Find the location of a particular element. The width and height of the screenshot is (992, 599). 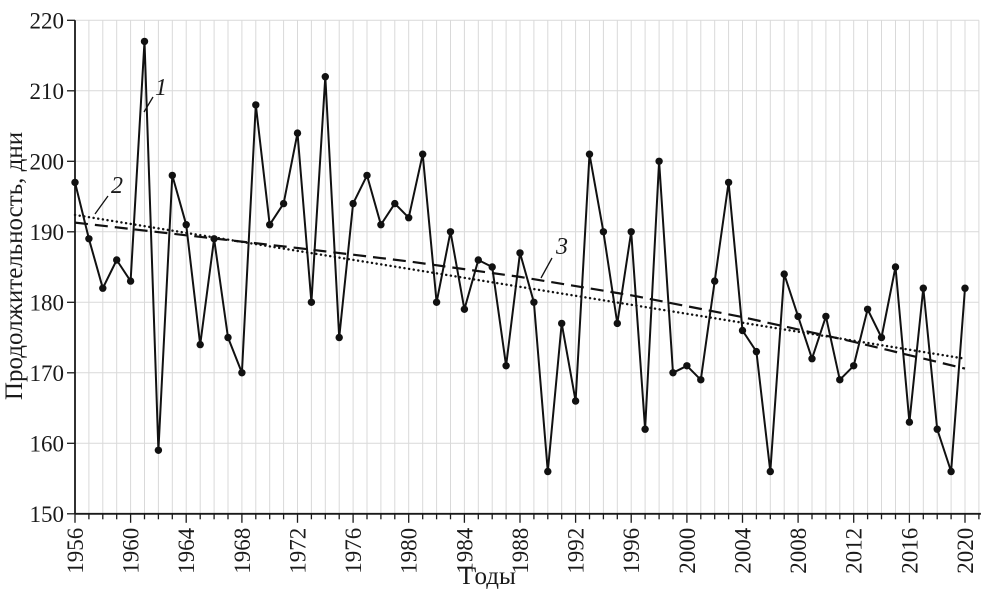

x-tick-label: 1976 is located at coordinates (353, 551).